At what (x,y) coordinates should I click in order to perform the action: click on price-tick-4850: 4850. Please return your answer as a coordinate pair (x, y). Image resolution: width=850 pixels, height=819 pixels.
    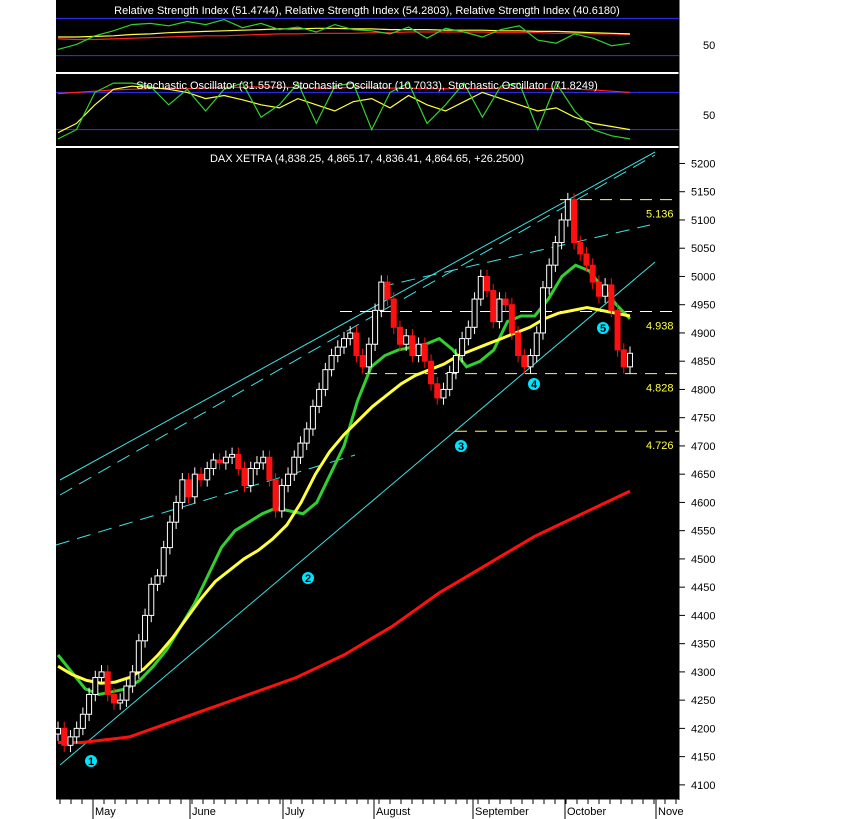
    Looking at the image, I should click on (703, 362).